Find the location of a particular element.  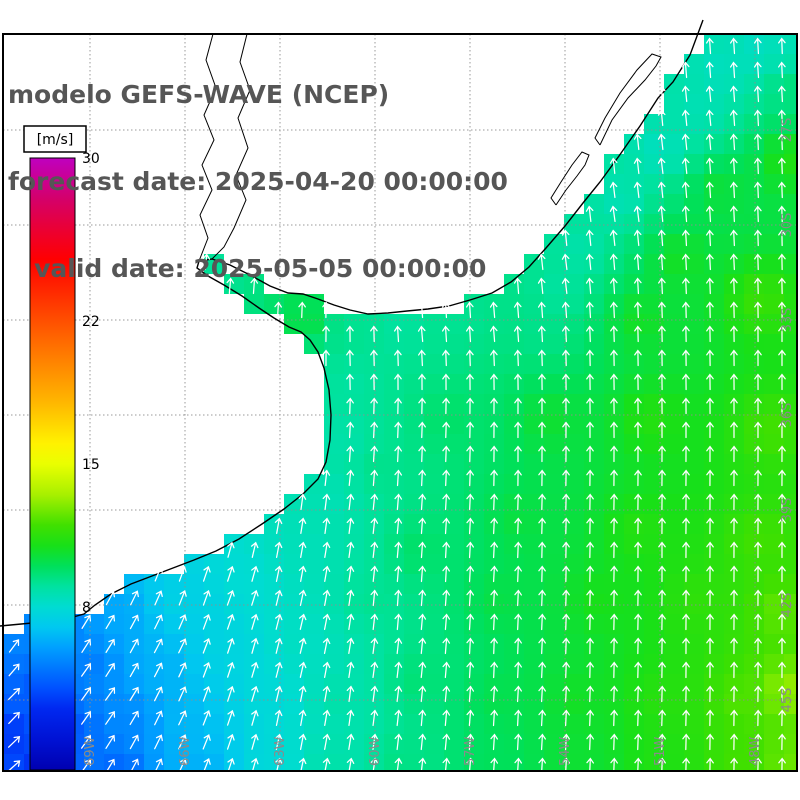

longitude-labels: 69W 66W 63W 60W 57W 54W 51W 48W is located at coordinates (423, 751).